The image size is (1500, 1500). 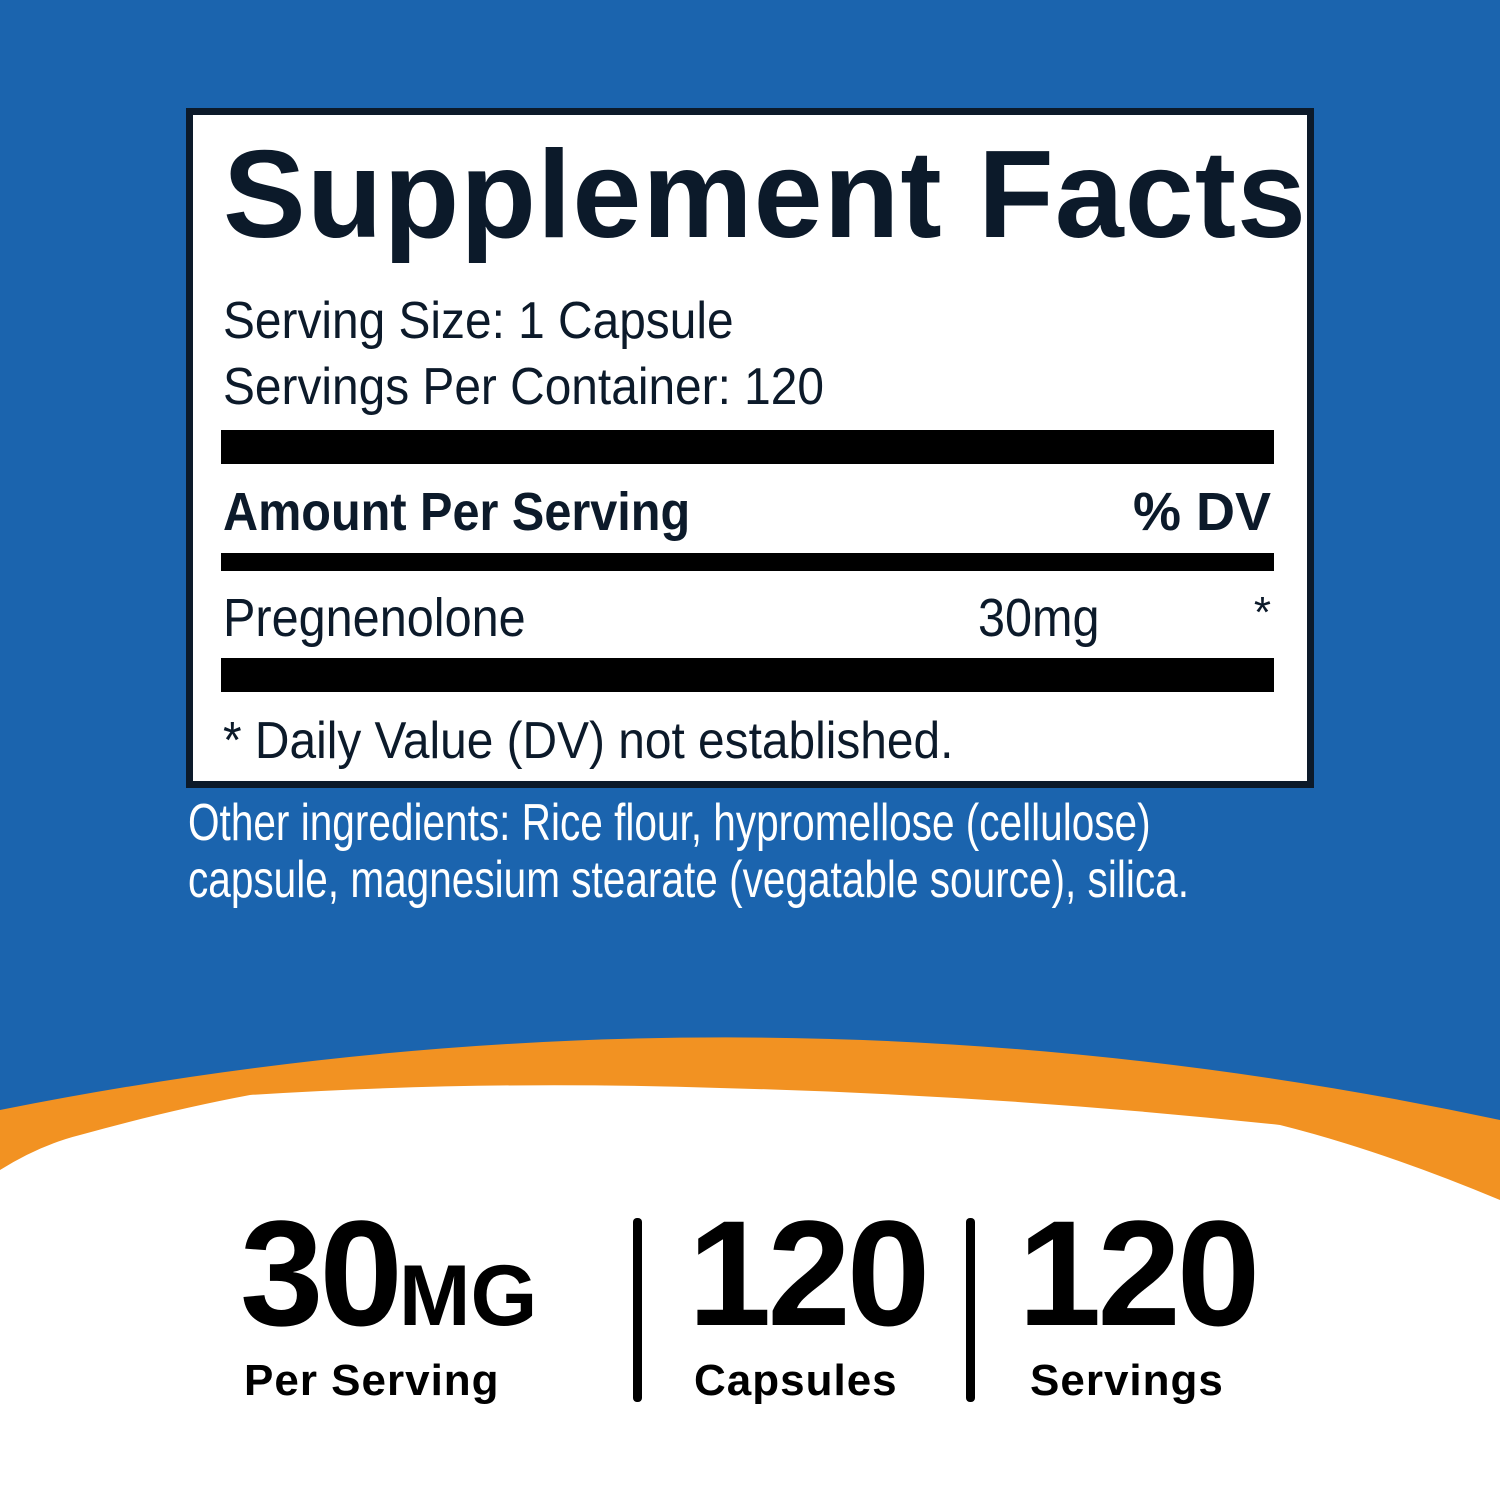 I want to click on panel-title: Supplement Facts, so click(x=765, y=195).